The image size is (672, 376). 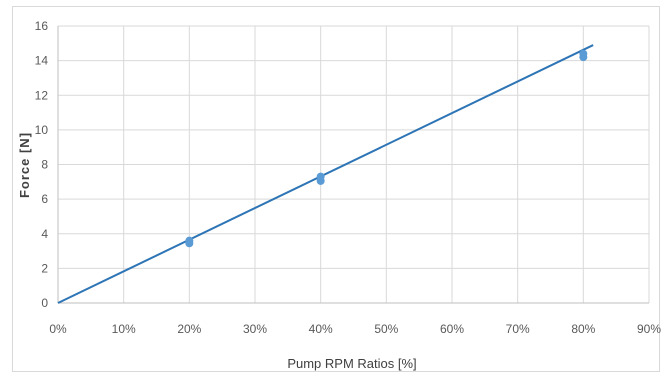 What do you see at coordinates (255, 329) in the screenshot?
I see `x-tick-label: 30%` at bounding box center [255, 329].